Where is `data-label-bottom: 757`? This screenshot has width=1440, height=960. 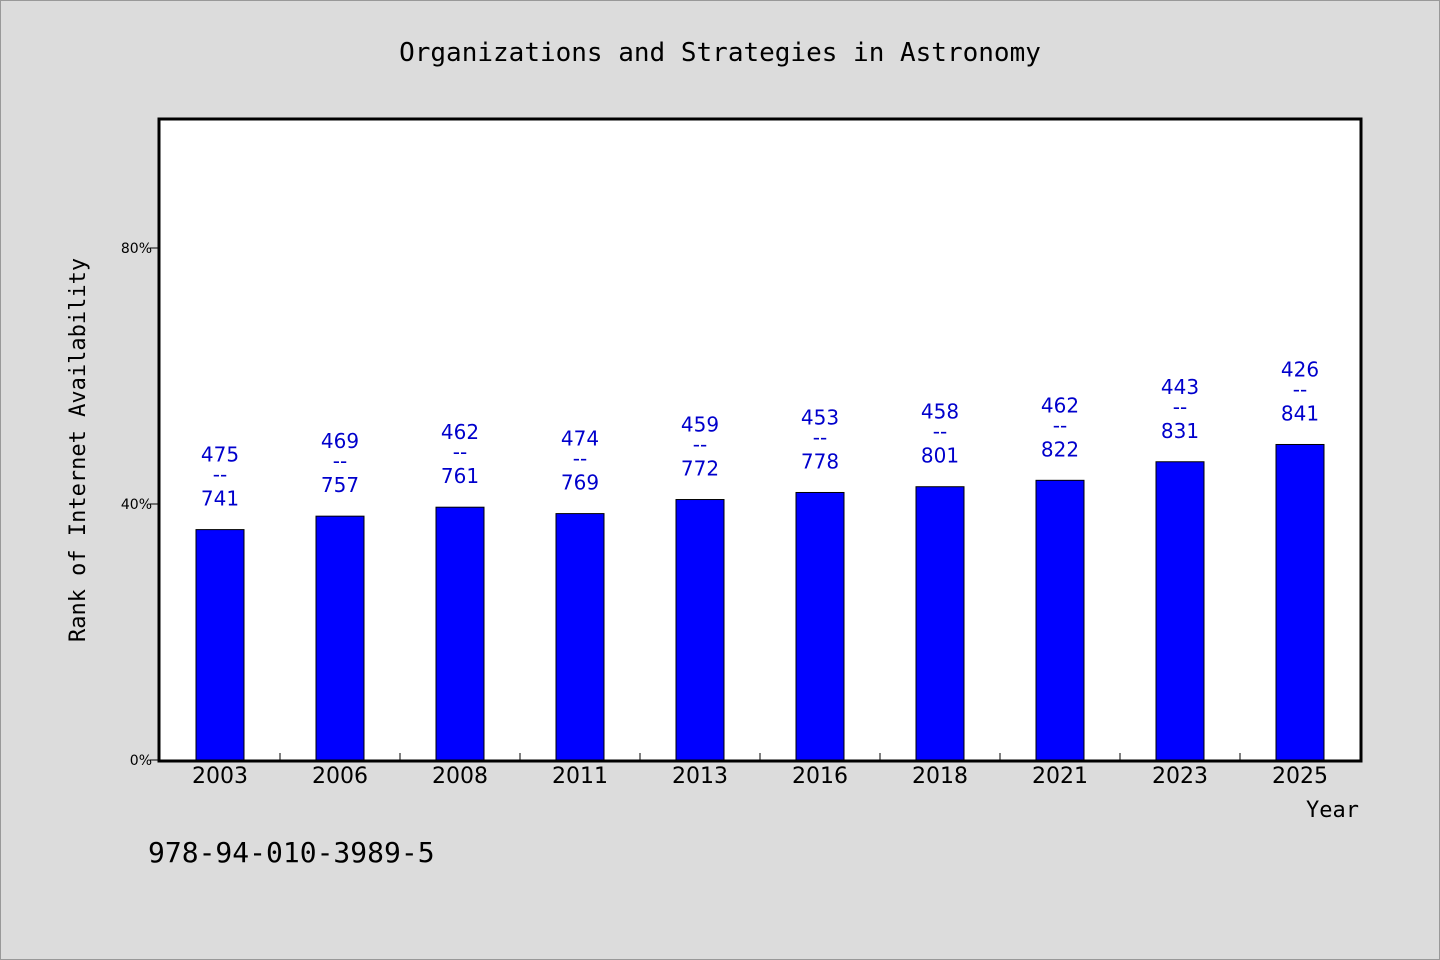
data-label-bottom: 757 is located at coordinates (340, 485).